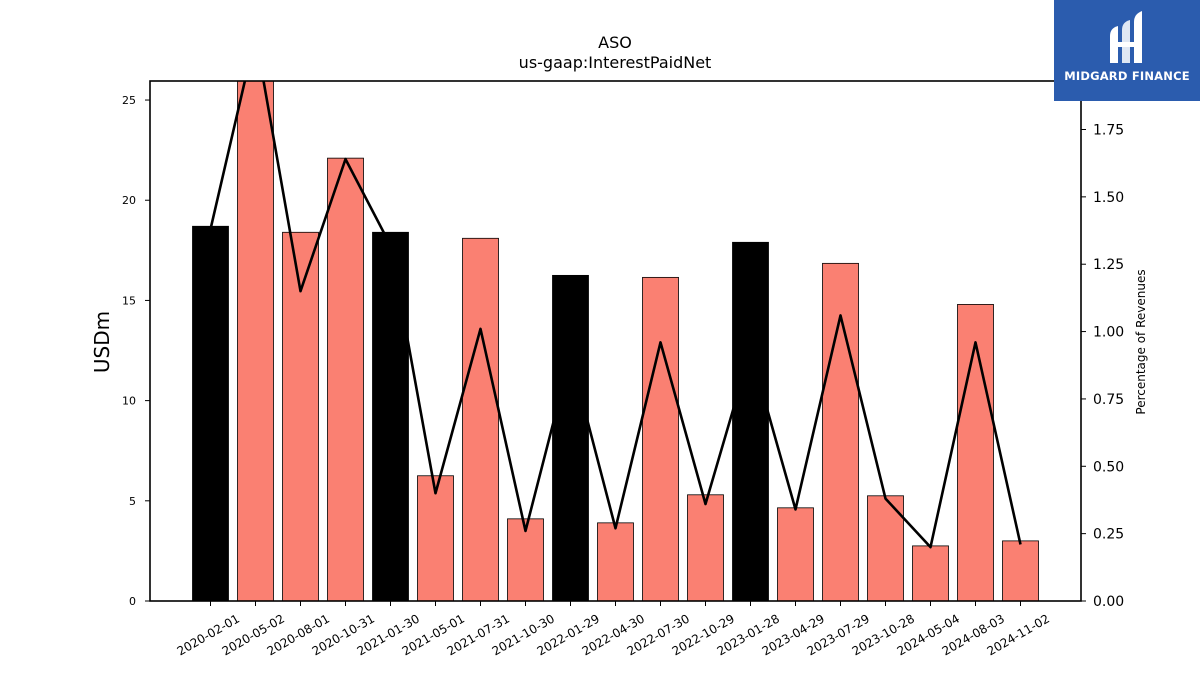  I want to click on y2-axis-label: Percentage of Revenues, so click(1141, 341).